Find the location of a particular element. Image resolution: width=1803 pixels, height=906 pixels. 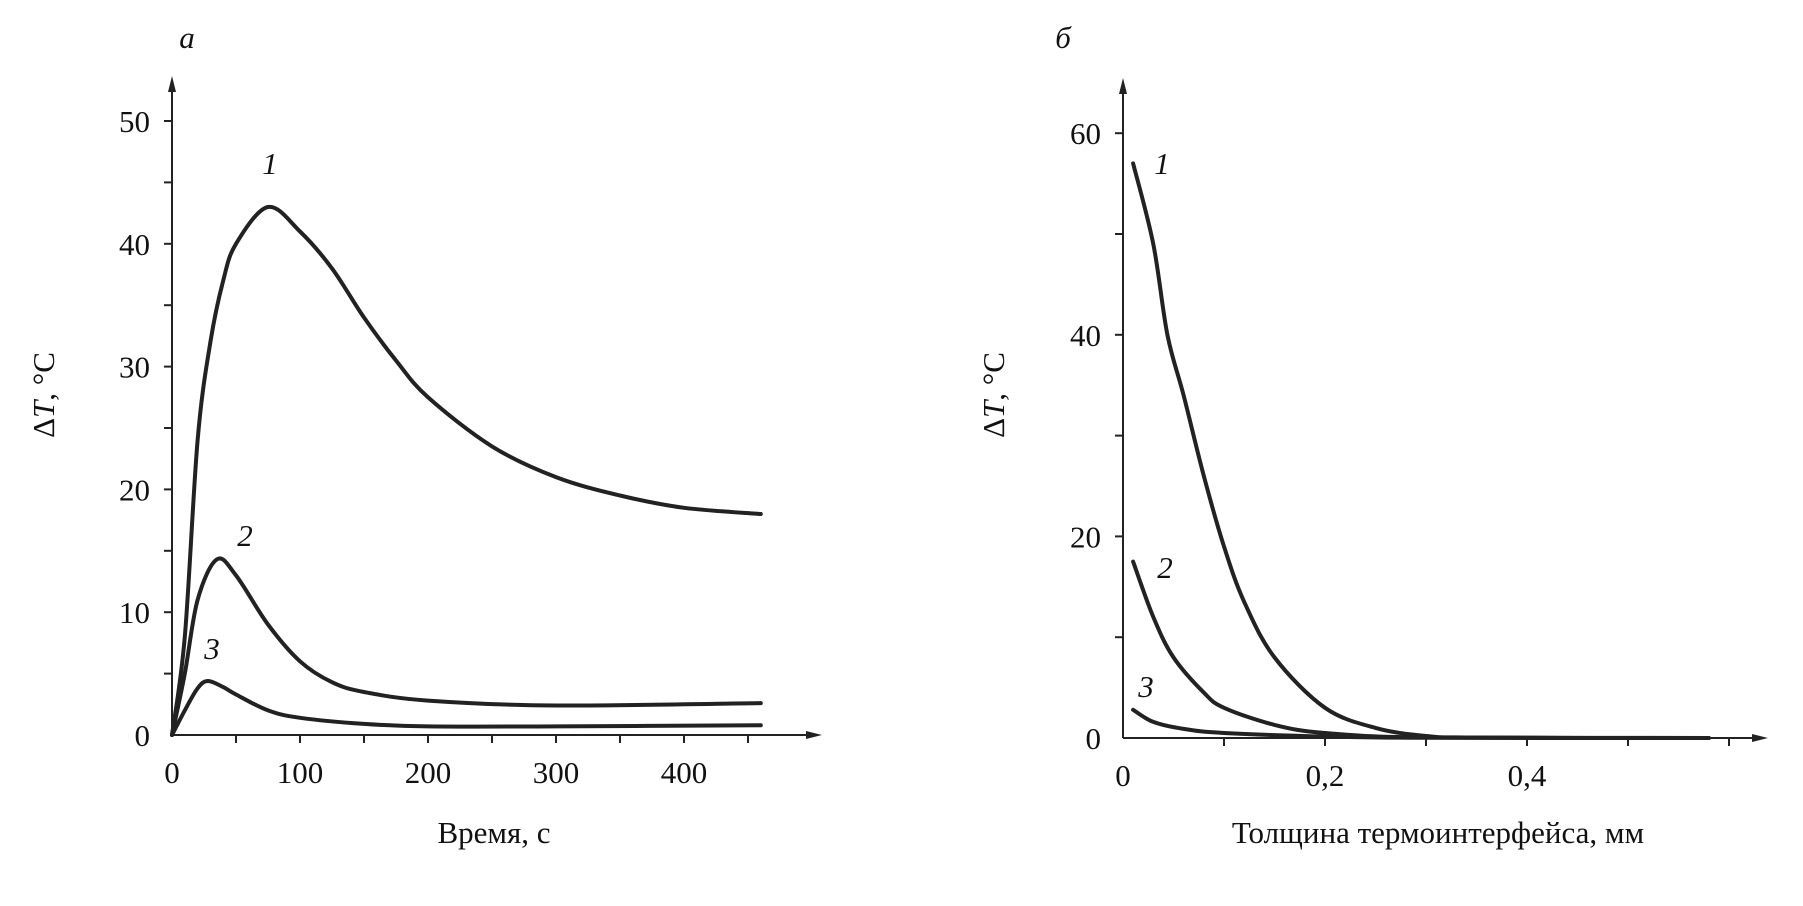

panel-label: б is located at coordinates (1063, 37).